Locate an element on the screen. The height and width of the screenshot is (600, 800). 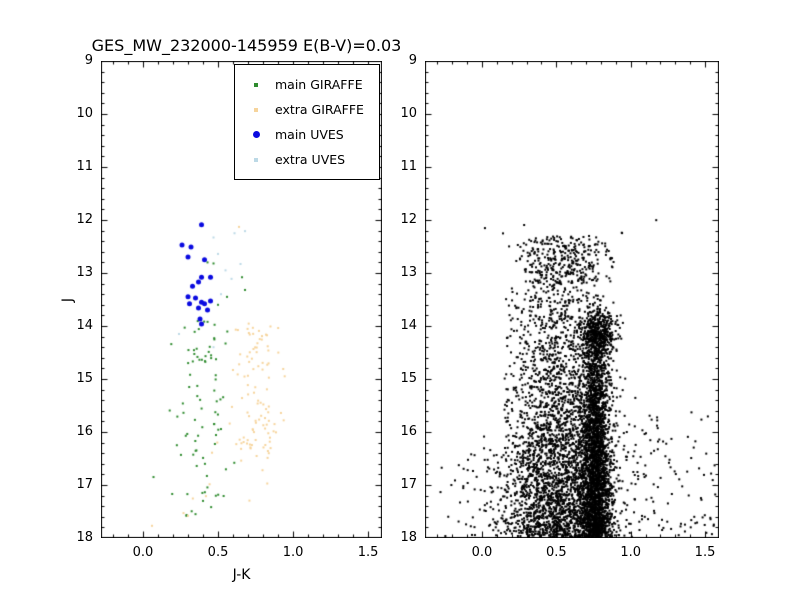
legend-label: extra GIRAFFE is located at coordinates (319, 109).